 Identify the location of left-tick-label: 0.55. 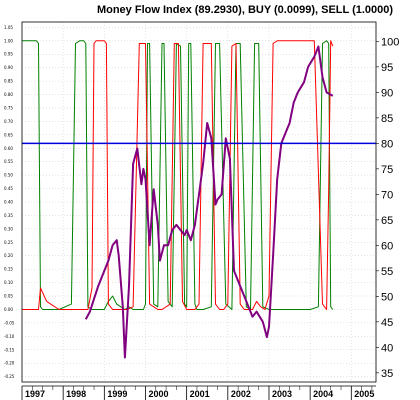
(8, 161).